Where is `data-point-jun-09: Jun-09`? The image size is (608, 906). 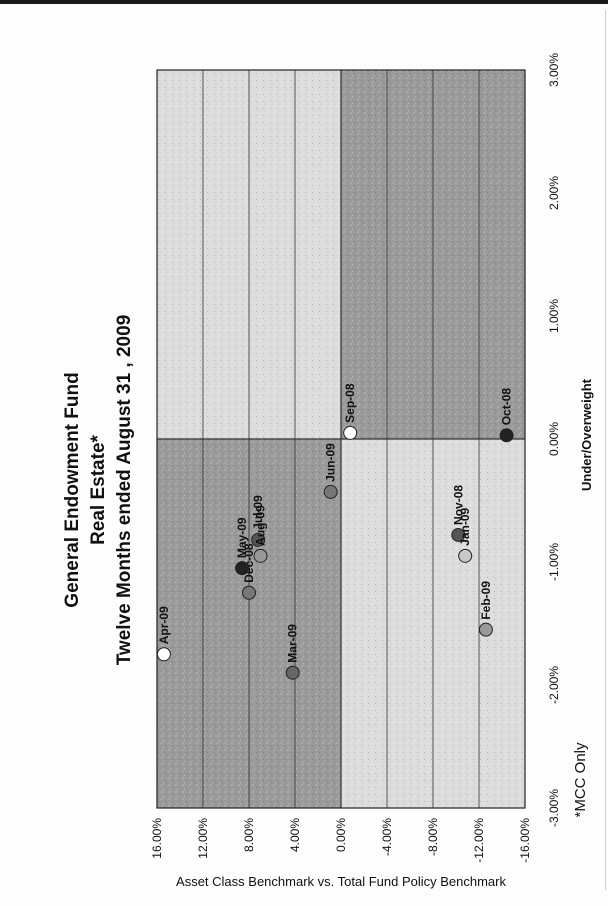
data-point-jun-09: Jun-09 is located at coordinates (330, 471).